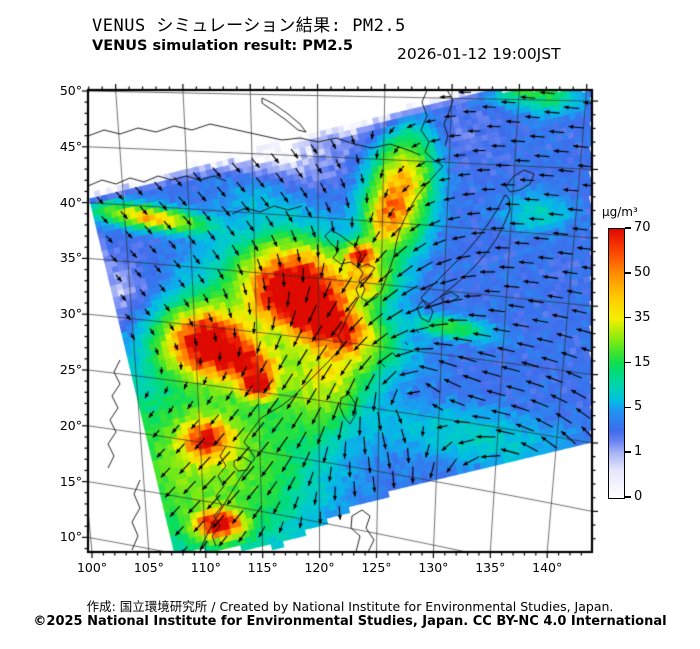 The image size is (700, 649). What do you see at coordinates (547, 567) in the screenshot?
I see `lon-tick-label: 140°` at bounding box center [547, 567].